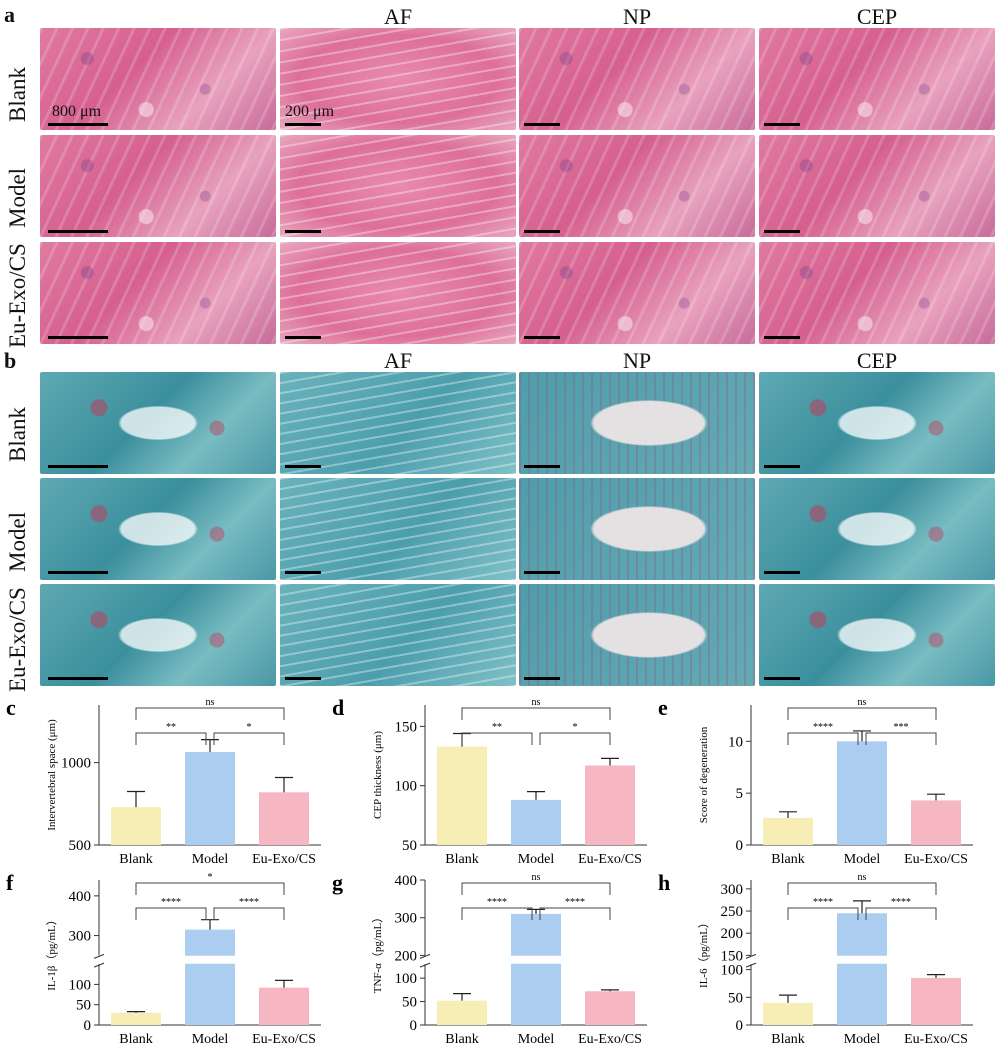 The image size is (999, 1052). I want to click on panel-b-row-blank: Blank, so click(17, 434).